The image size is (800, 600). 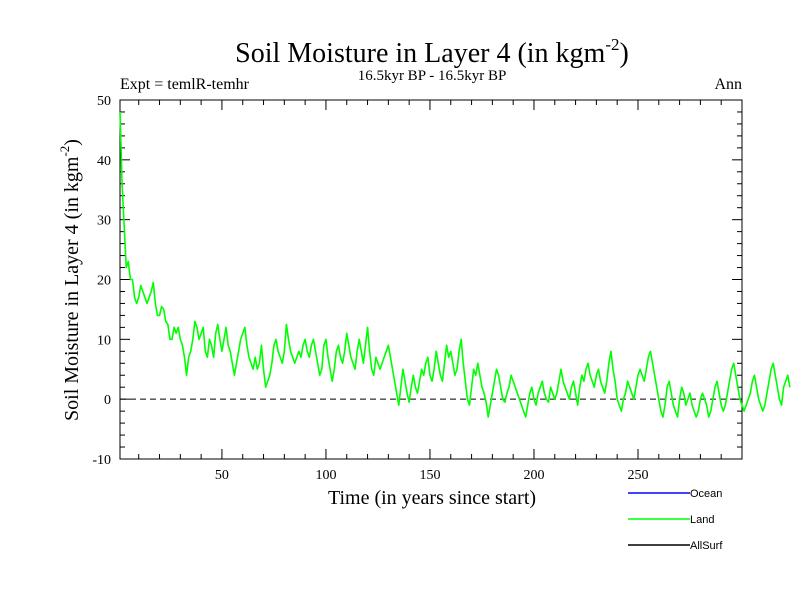 I want to click on y-axis-label-sup: -2, so click(x=64, y=151).